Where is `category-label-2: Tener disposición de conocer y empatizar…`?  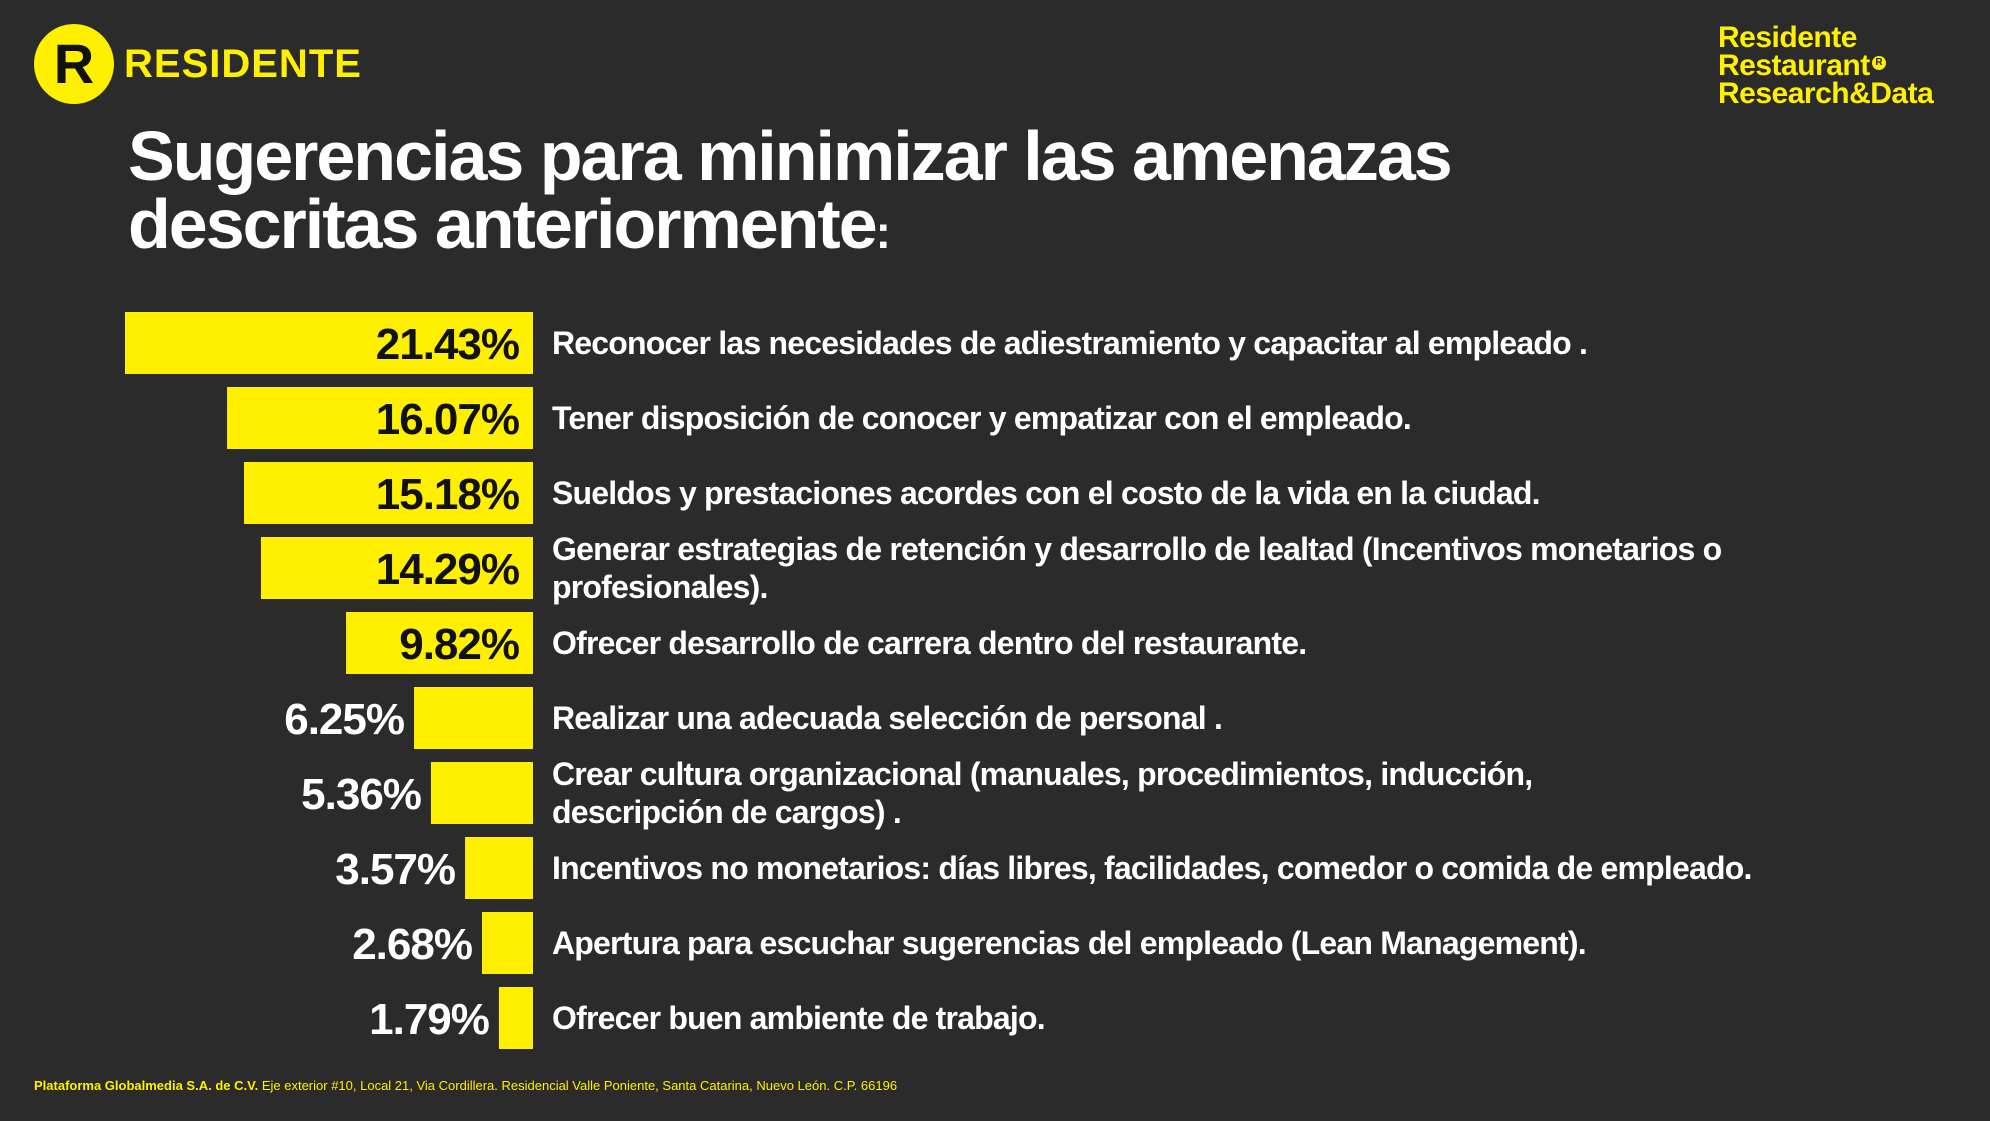
category-label-2: Tener disposición de conocer y empatizar… is located at coordinates (981, 418).